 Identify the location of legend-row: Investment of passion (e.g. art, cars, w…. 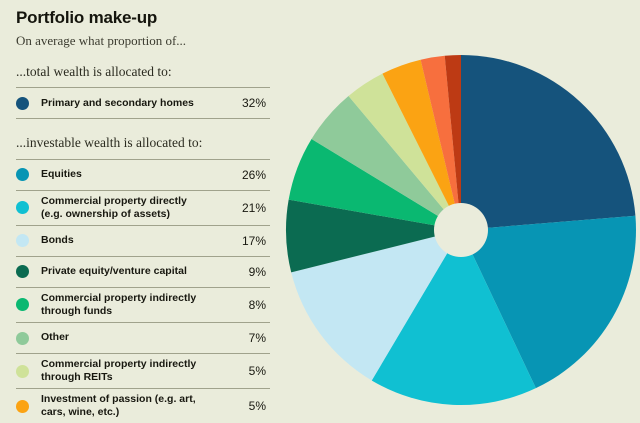
(143, 405).